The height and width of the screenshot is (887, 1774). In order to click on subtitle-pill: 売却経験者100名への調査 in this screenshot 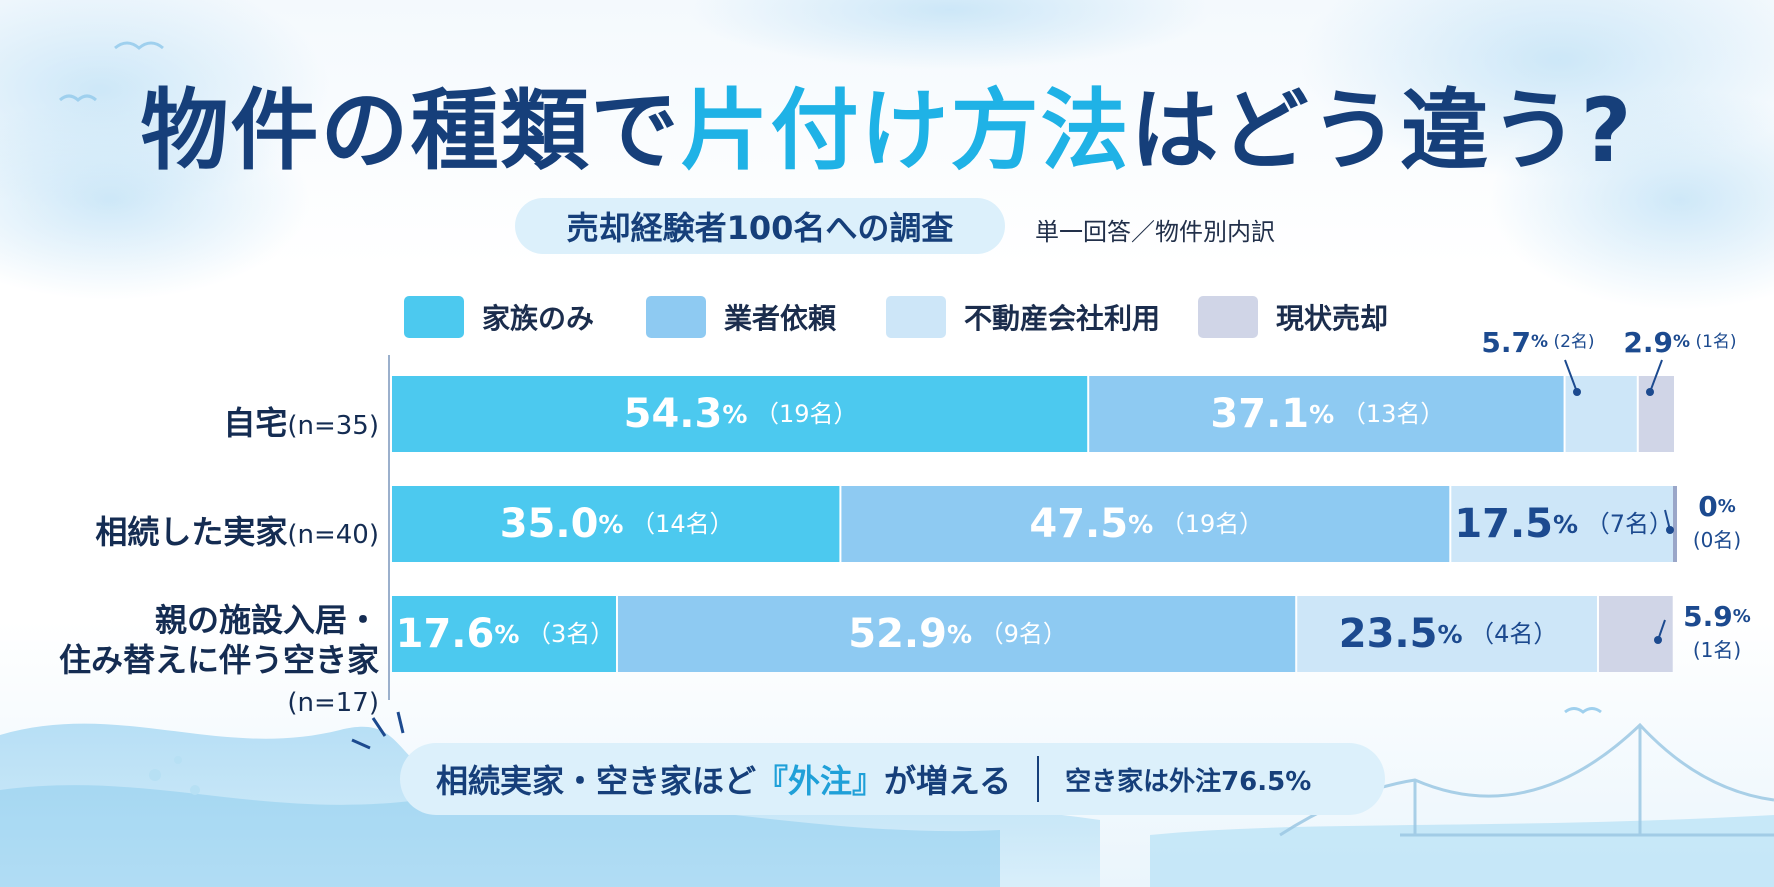, I will do `click(760, 226)`.